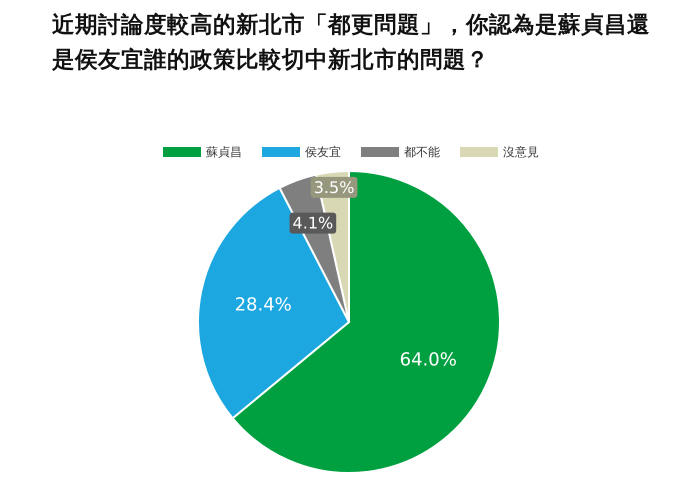 The width and height of the screenshot is (696, 493). What do you see at coordinates (313, 223) in the screenshot?
I see `data-label: 4.1%` at bounding box center [313, 223].